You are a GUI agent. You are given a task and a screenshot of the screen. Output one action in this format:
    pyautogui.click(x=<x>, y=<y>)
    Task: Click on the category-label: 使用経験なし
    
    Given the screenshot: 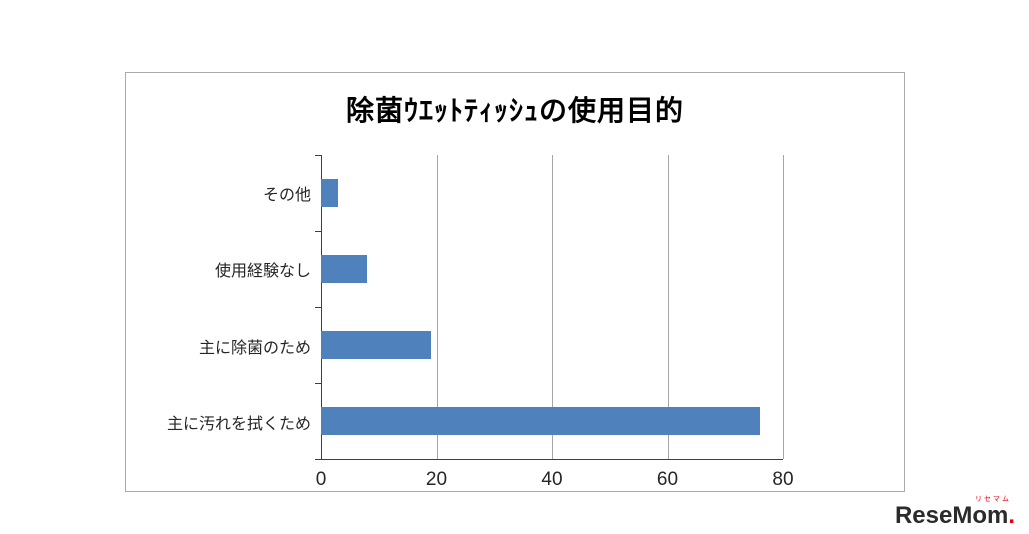 What is the action you would take?
    pyautogui.click(x=262, y=272)
    